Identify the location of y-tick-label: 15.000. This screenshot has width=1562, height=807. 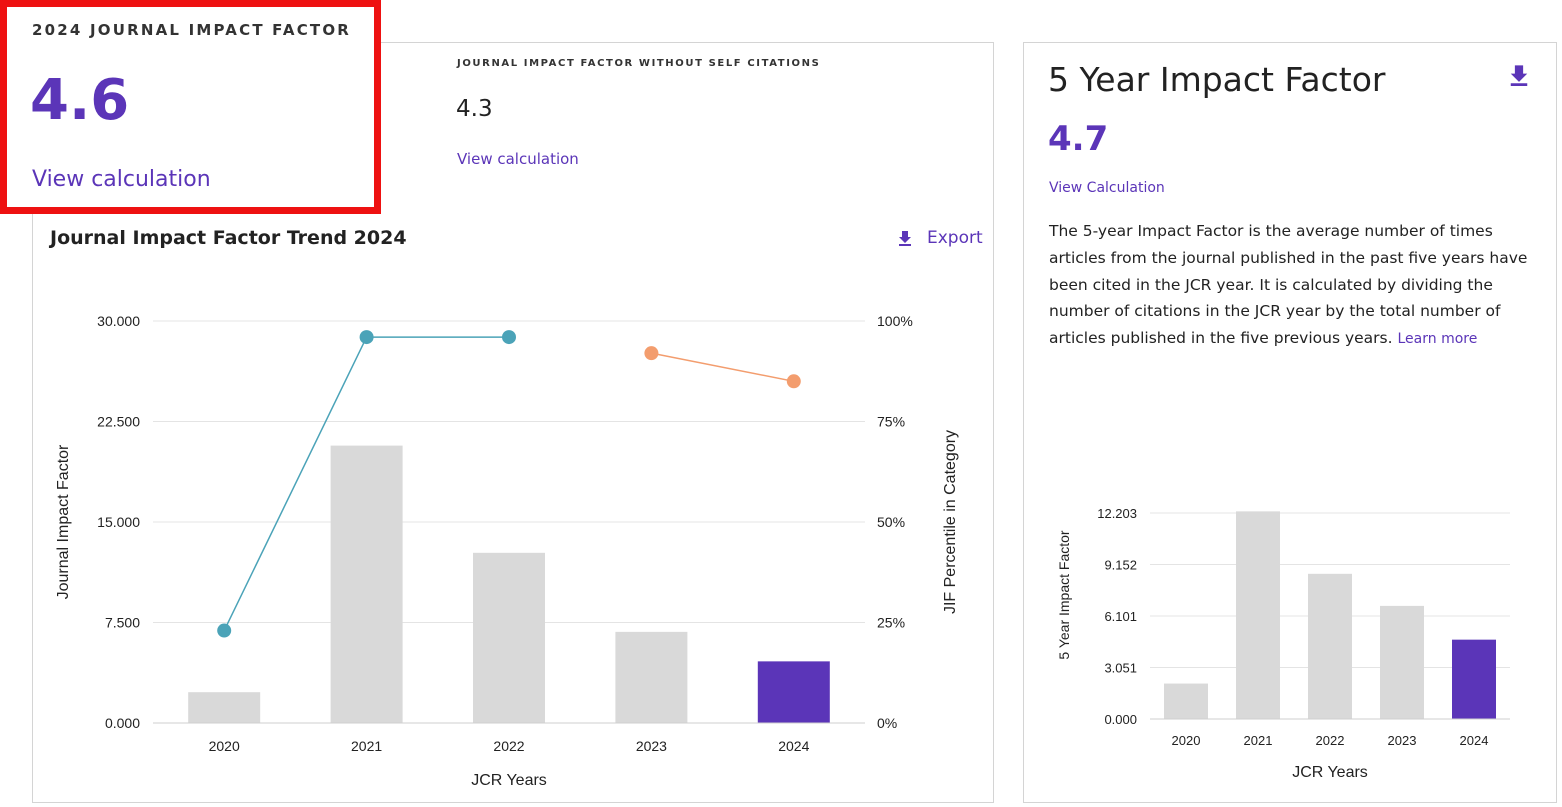
(118, 522).